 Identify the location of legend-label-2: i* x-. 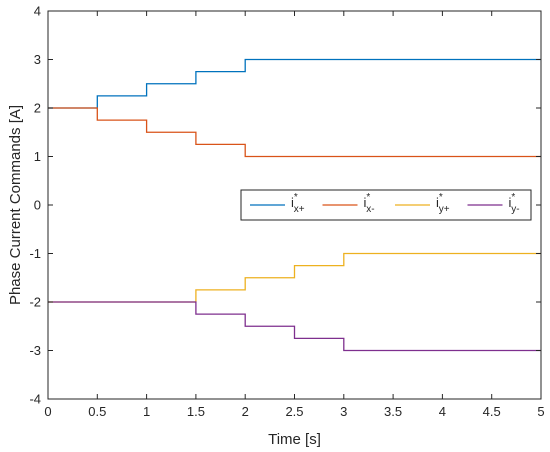
(369, 203).